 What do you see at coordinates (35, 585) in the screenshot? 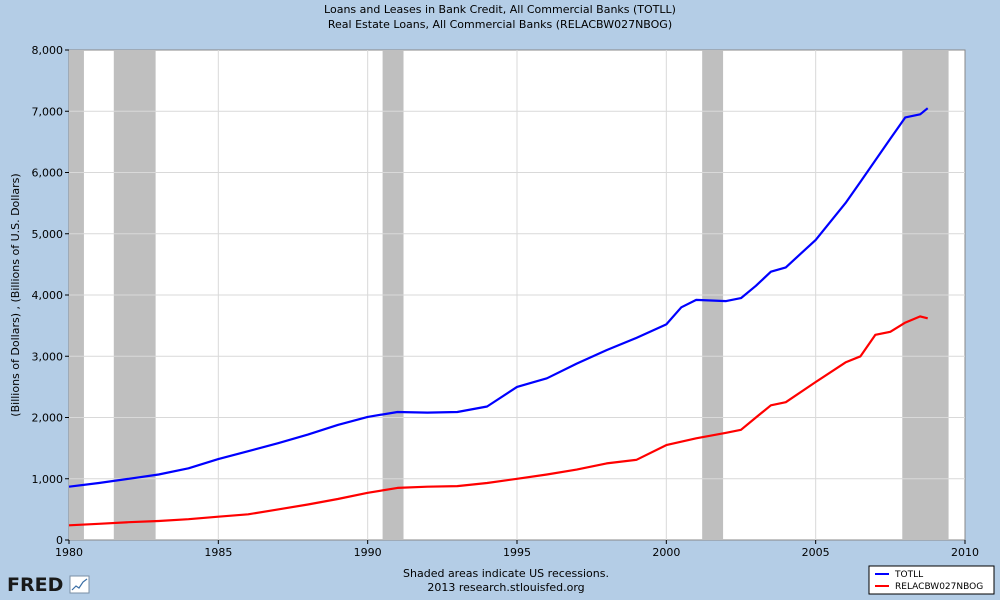
I see `fred-logo-text: FRED` at bounding box center [35, 585].